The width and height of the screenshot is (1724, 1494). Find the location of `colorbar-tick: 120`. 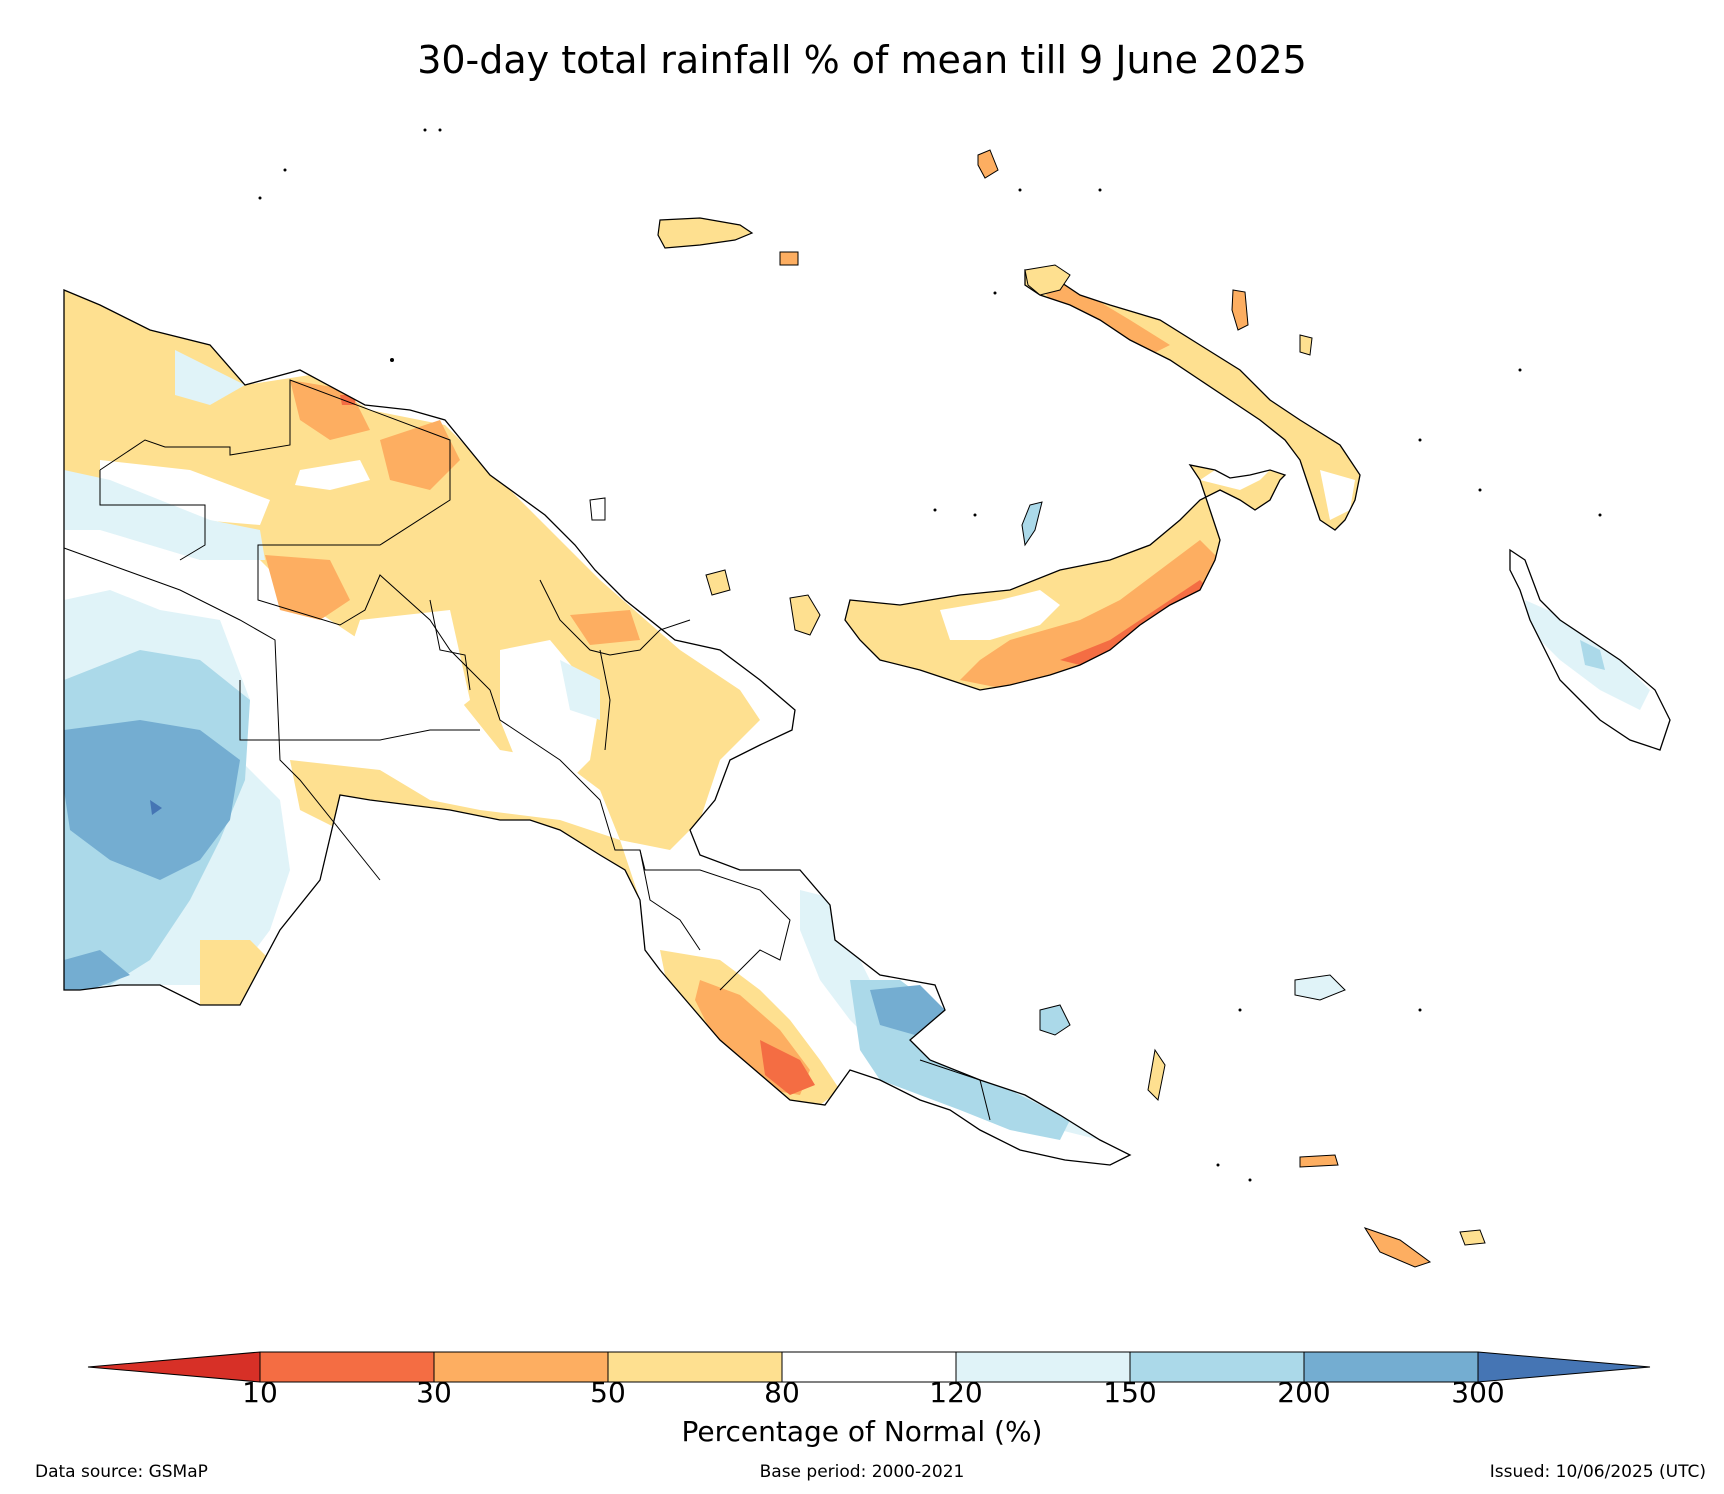

colorbar-tick: 120 is located at coordinates (956, 1392).